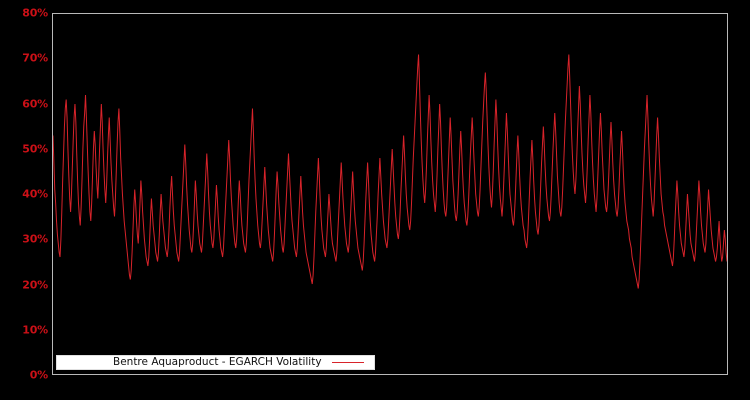  What do you see at coordinates (35, 284) in the screenshot?
I see `y-tick-label: 20%` at bounding box center [35, 284].